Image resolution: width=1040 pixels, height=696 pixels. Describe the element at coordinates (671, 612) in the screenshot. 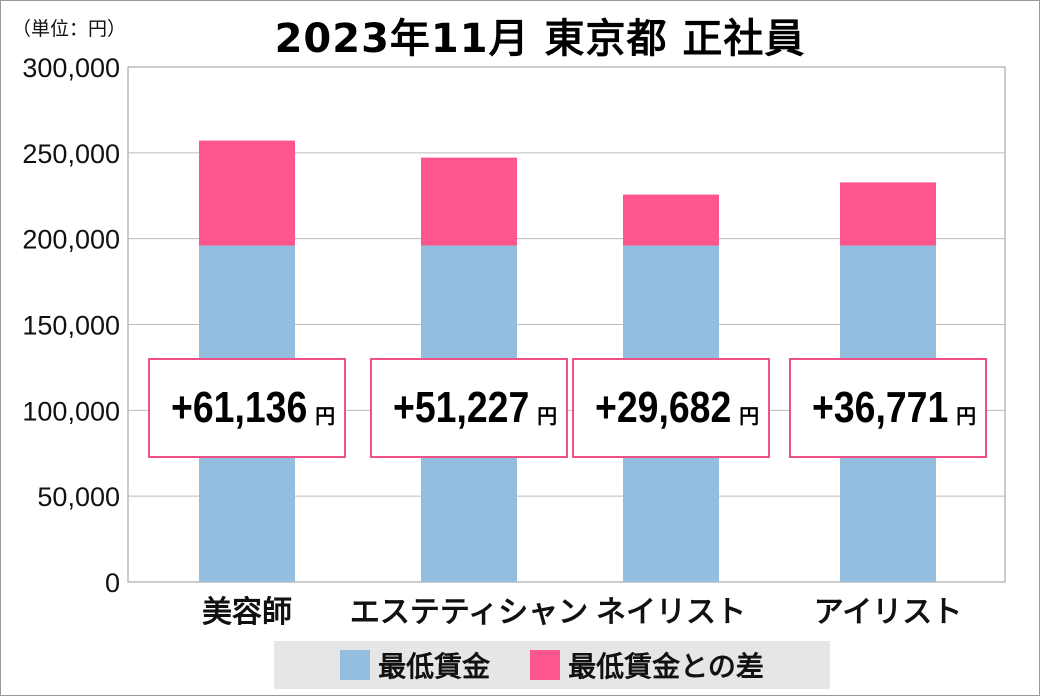

I see `x-category-label: ネイリスト` at that location.